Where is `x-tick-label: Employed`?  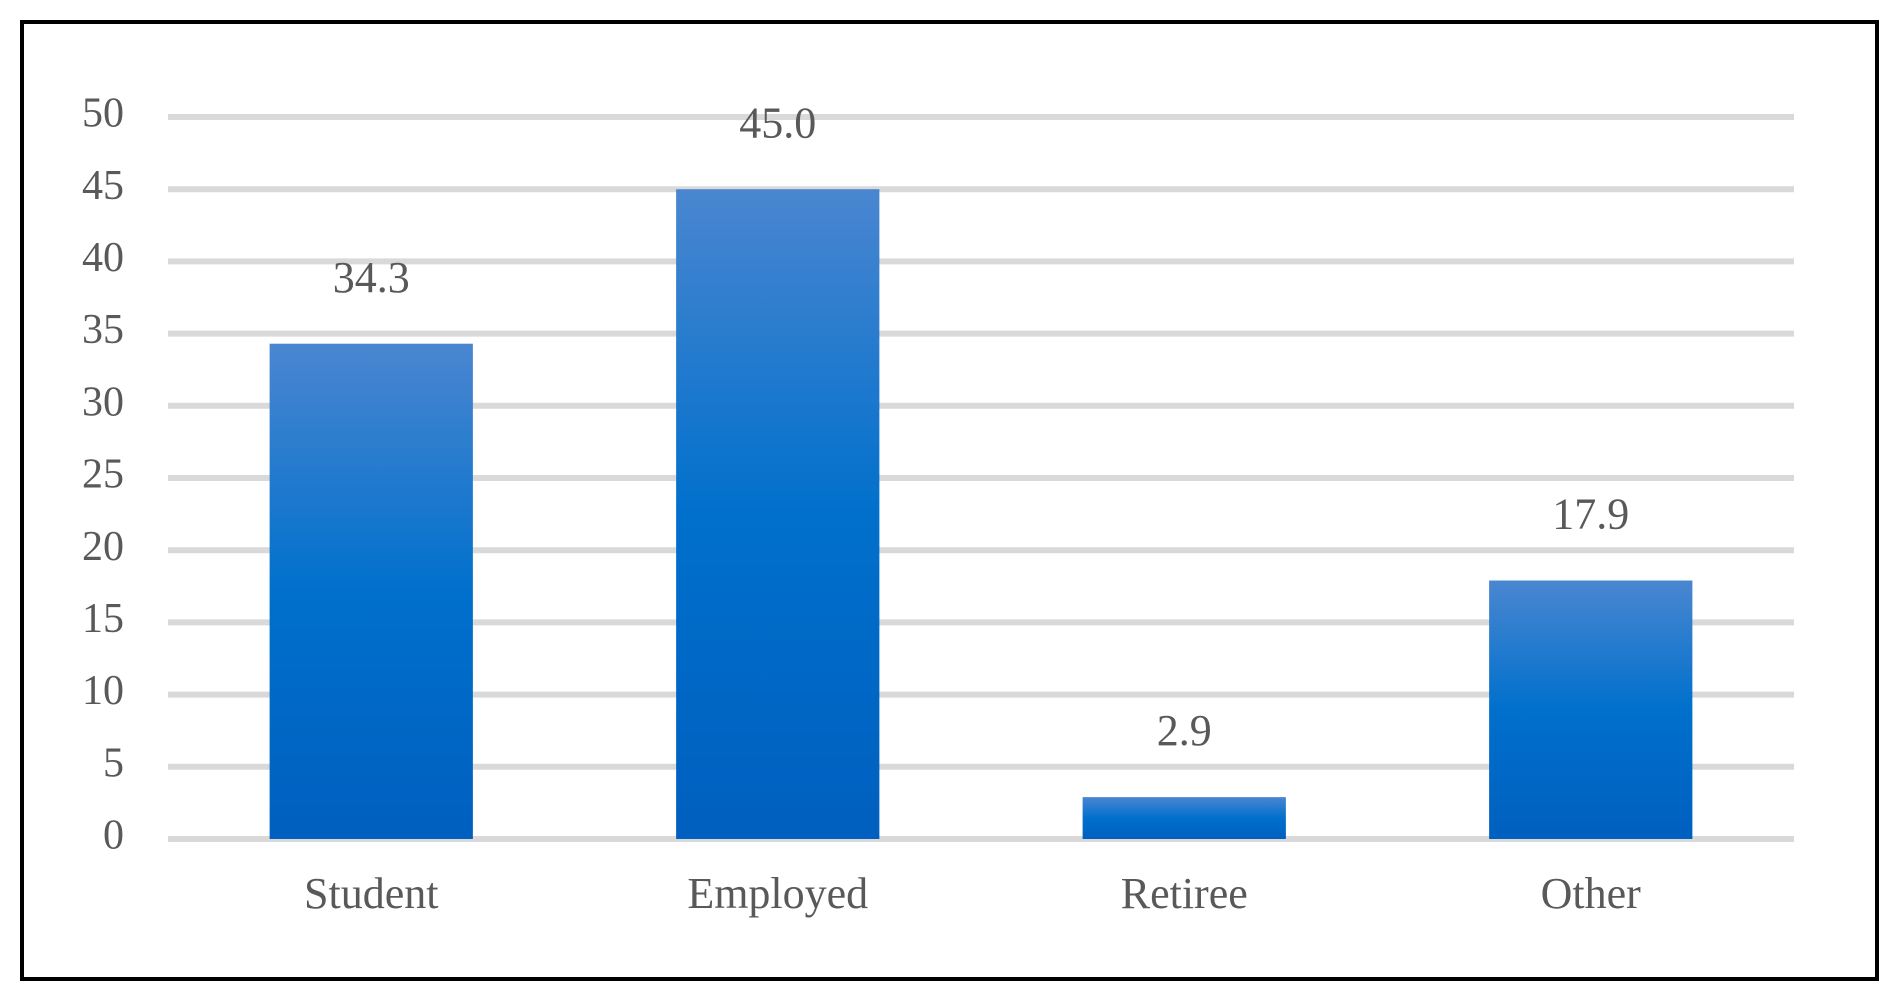
x-tick-label: Employed is located at coordinates (777, 893).